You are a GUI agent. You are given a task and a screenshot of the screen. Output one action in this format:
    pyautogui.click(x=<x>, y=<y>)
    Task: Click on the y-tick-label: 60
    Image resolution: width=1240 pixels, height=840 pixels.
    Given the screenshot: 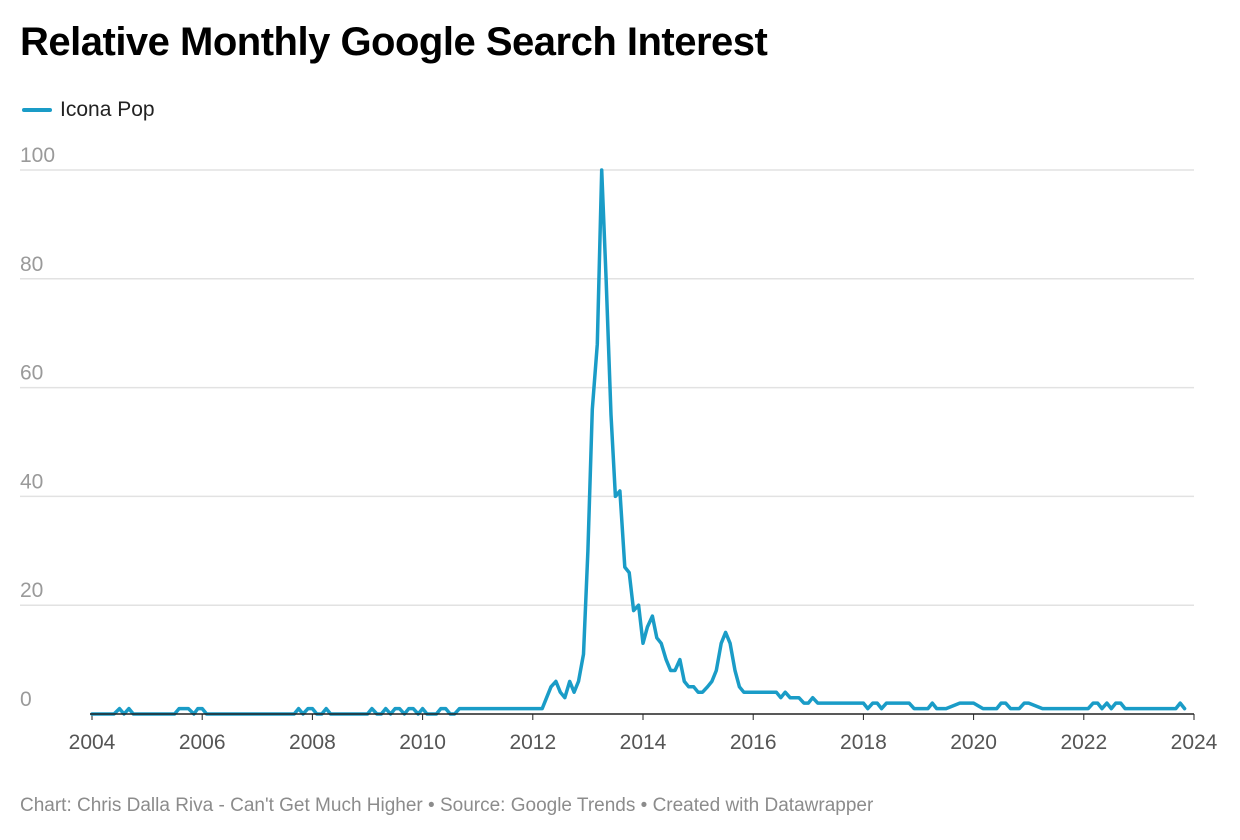 What is the action you would take?
    pyautogui.click(x=31, y=373)
    